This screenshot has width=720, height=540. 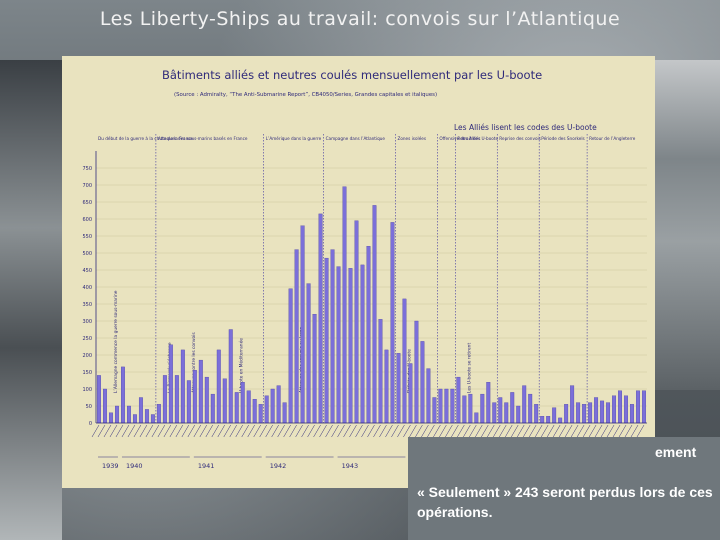 I want to click on background-photo-right, so click(x=687, y=225).